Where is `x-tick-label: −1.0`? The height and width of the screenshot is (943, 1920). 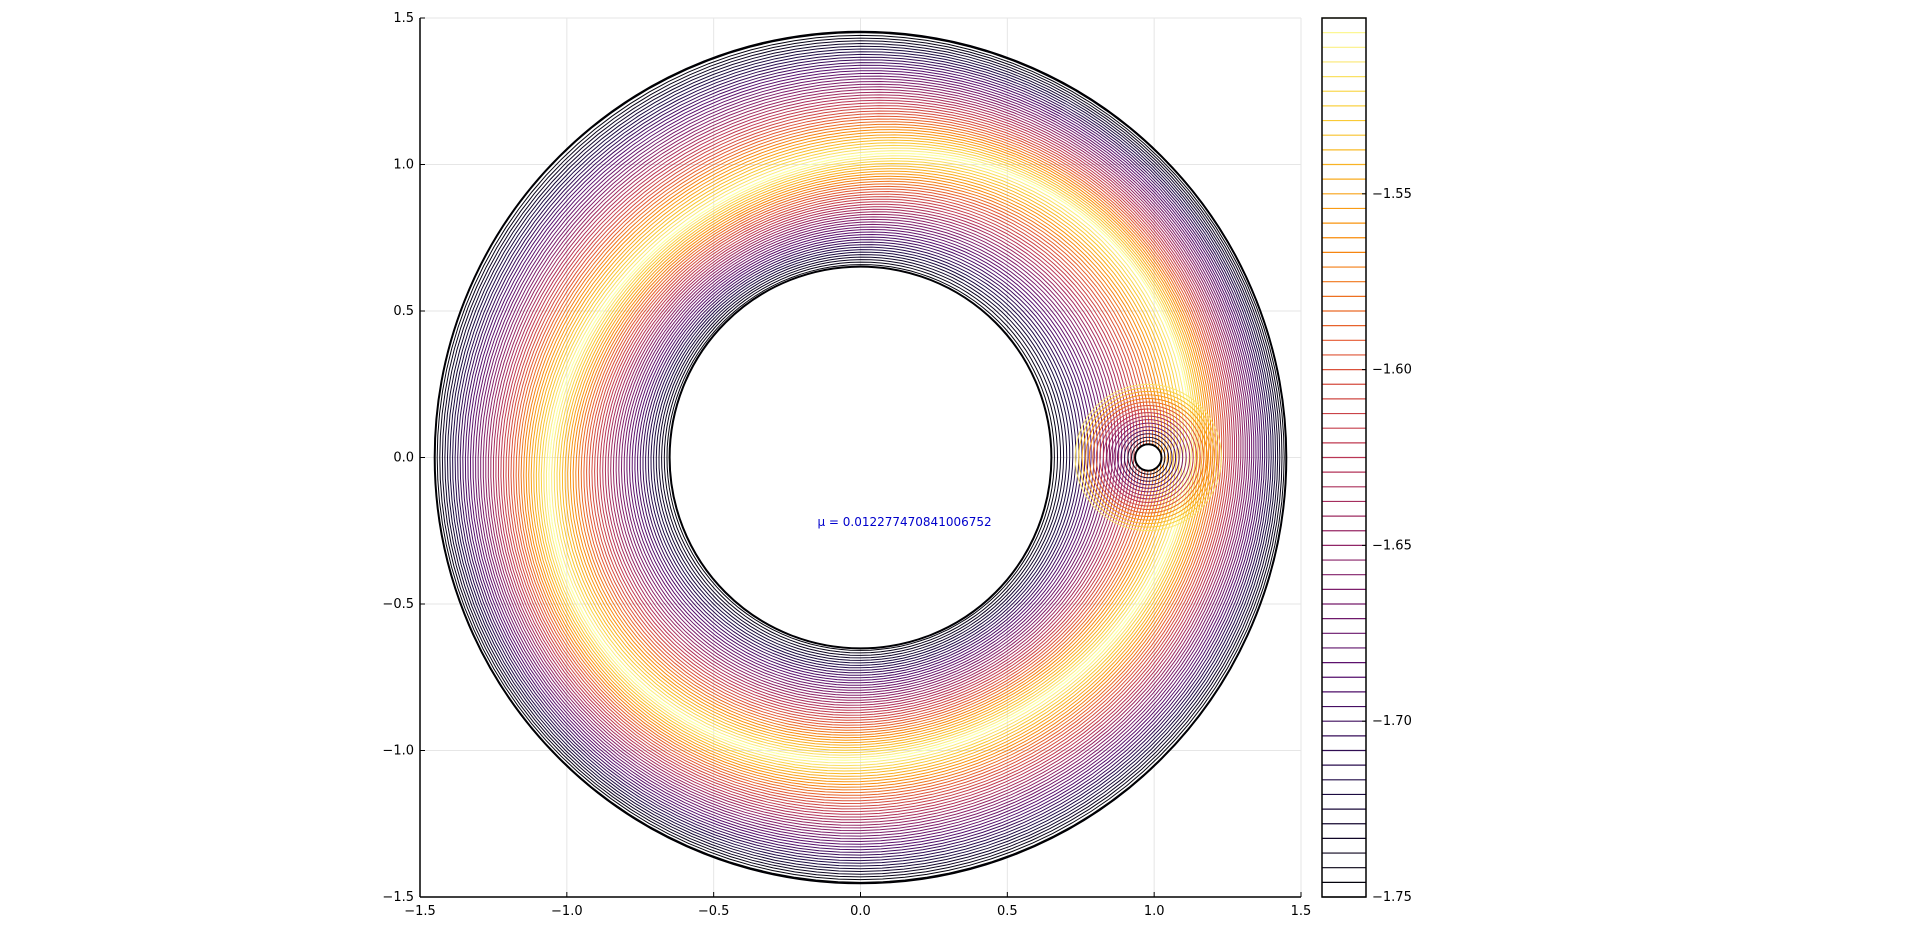 x-tick-label: −1.0 is located at coordinates (567, 911).